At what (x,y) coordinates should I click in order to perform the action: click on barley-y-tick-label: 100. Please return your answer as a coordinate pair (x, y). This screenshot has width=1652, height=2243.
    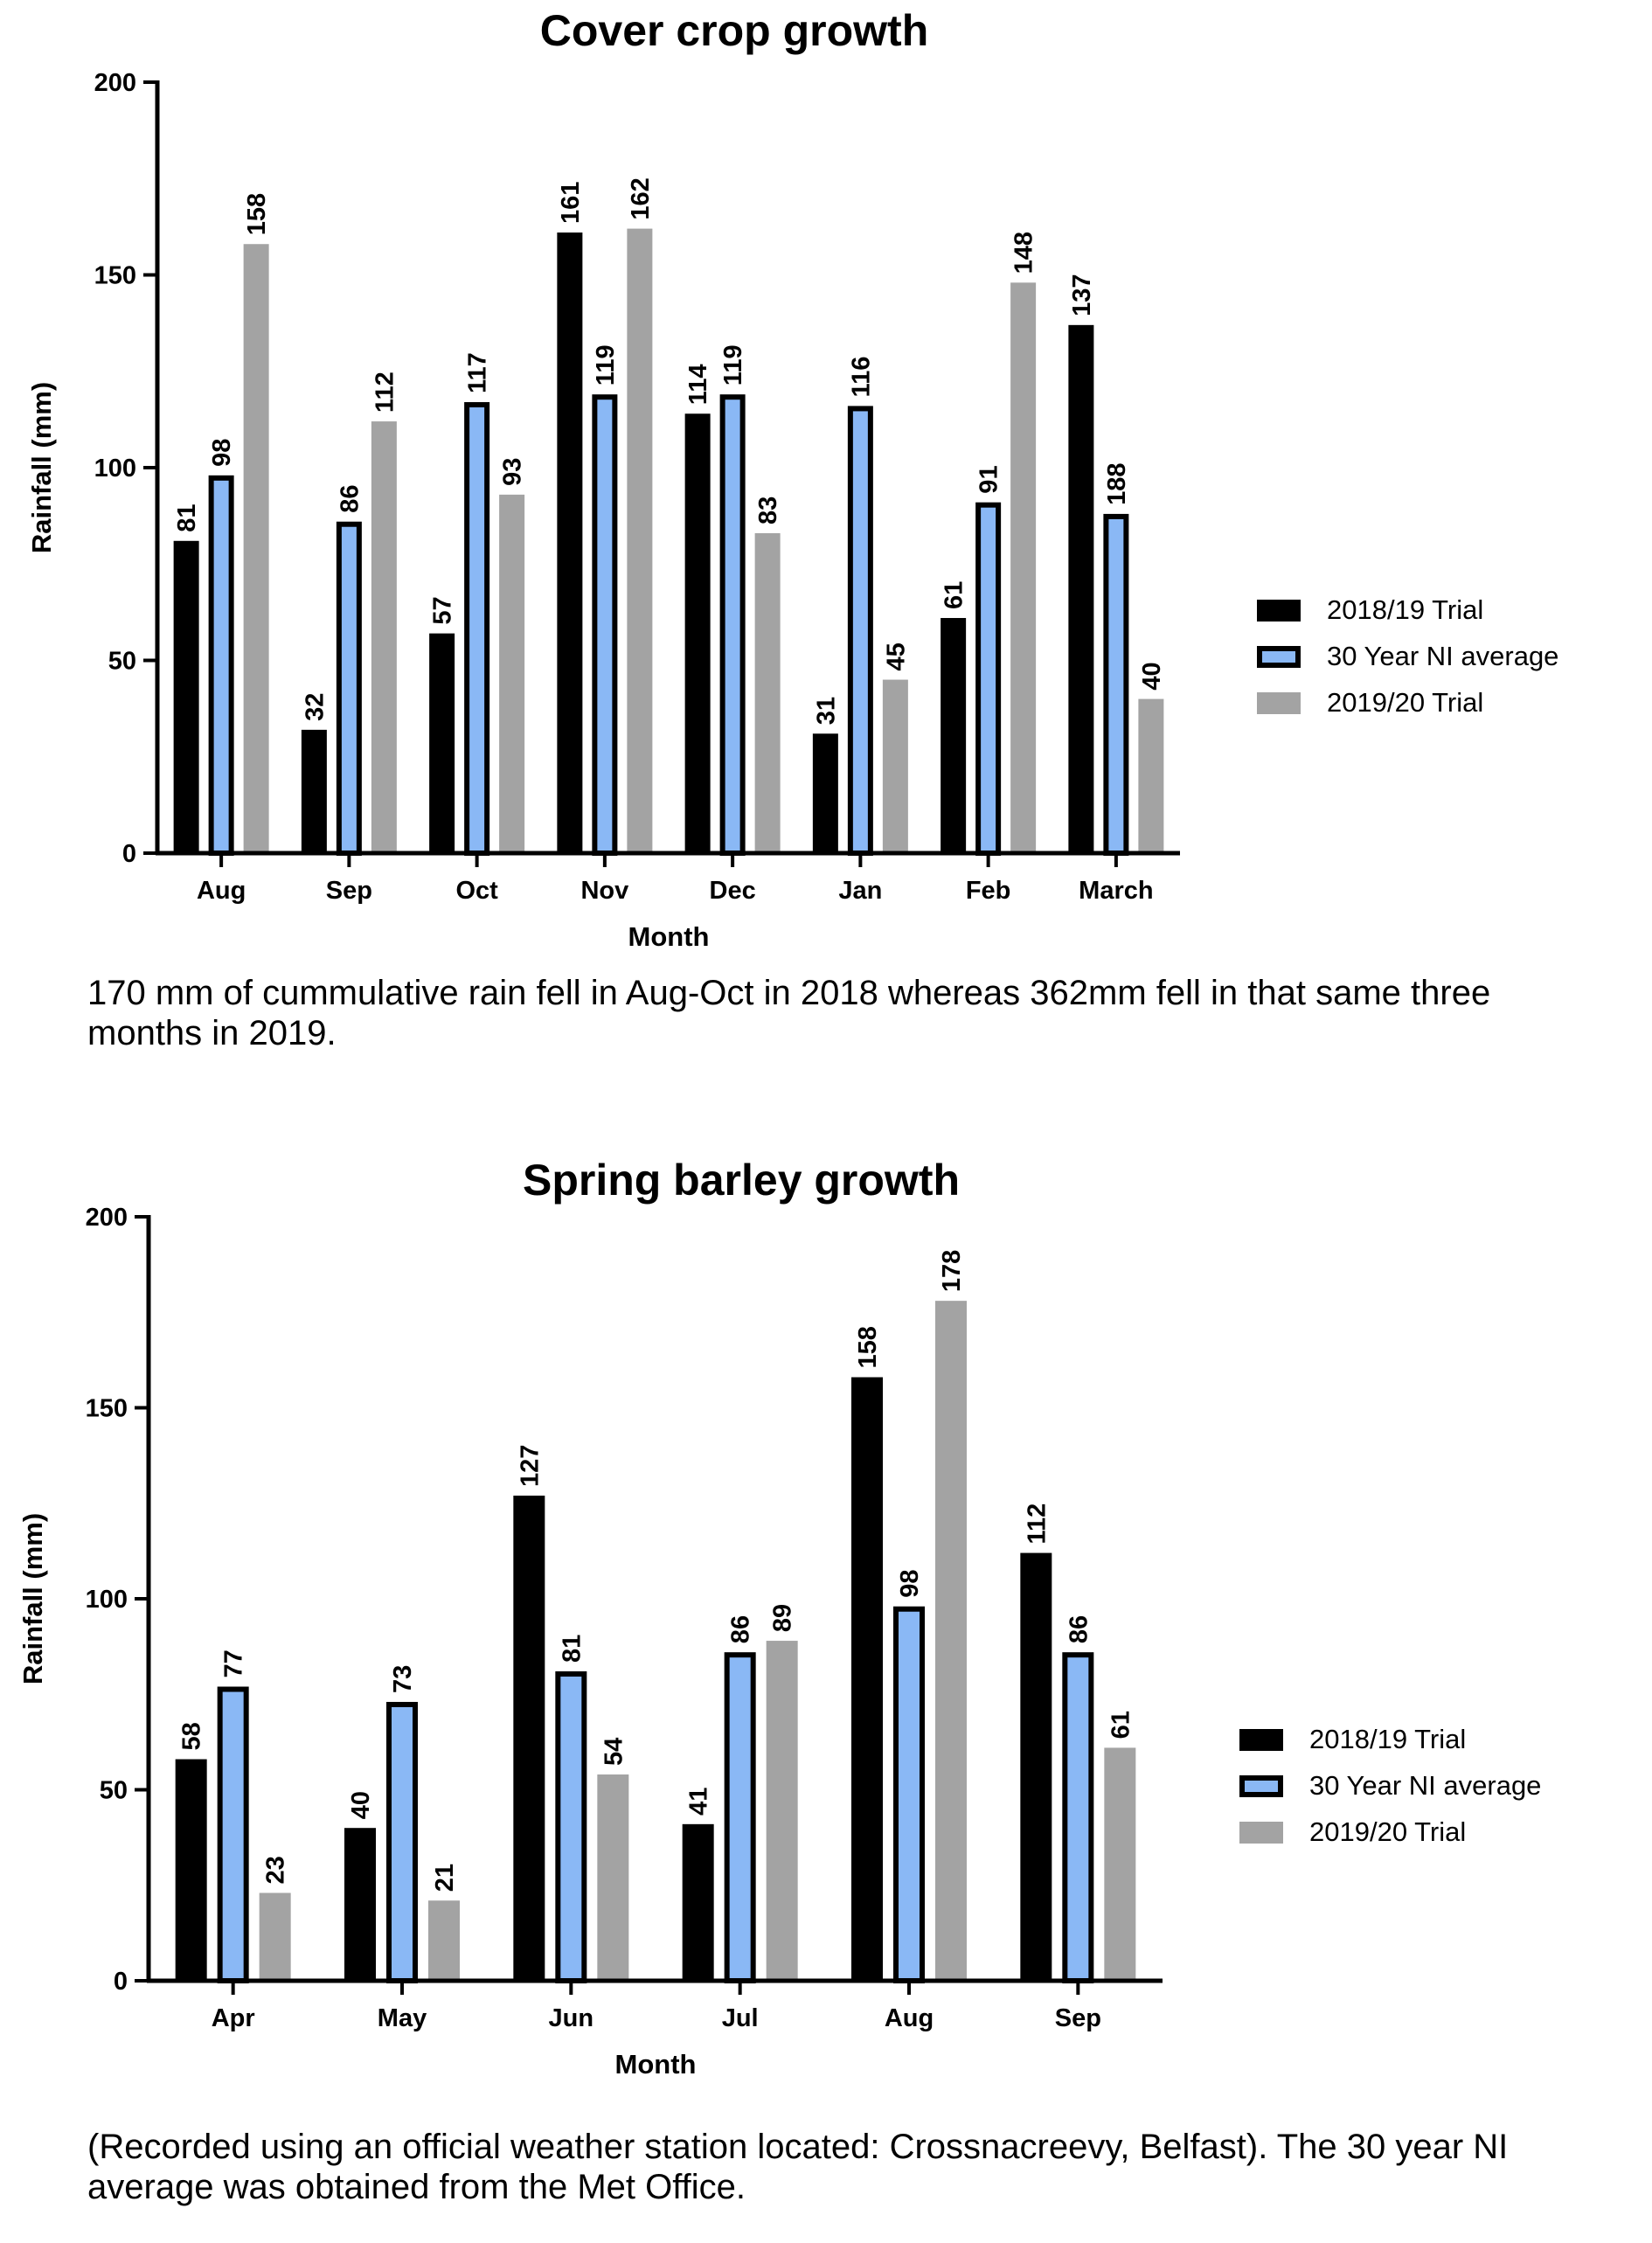
    Looking at the image, I should click on (107, 1600).